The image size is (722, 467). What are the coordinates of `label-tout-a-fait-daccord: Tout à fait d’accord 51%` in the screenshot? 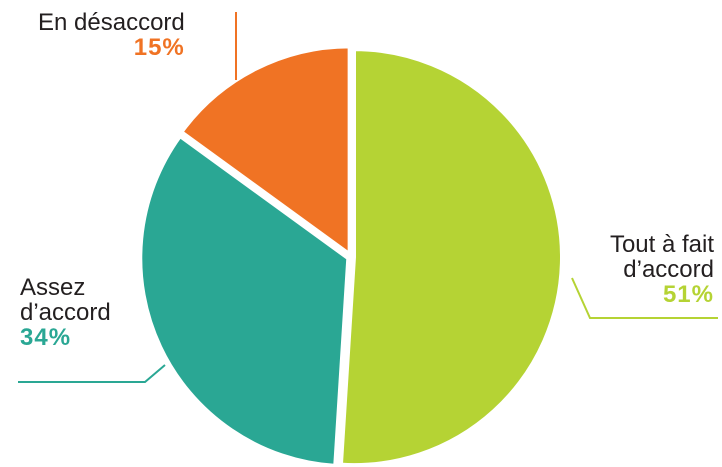 It's located at (662, 269).